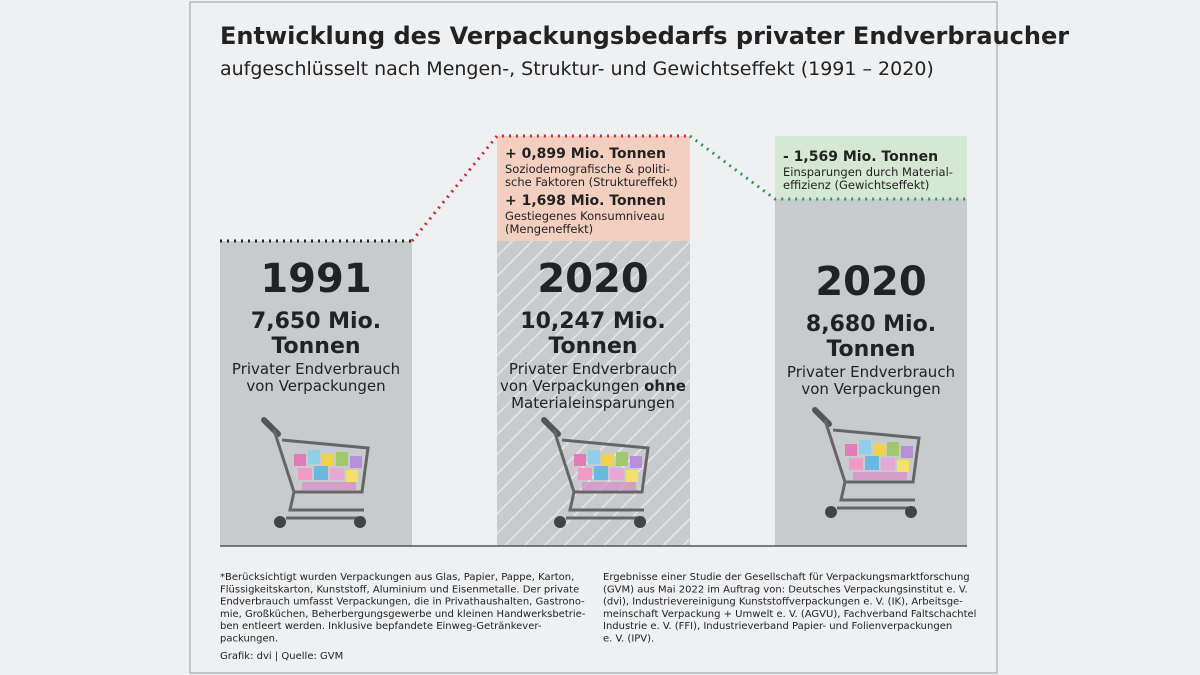 This screenshot has width=1200, height=675. I want to click on column-2020-gross, so click(593, 393).